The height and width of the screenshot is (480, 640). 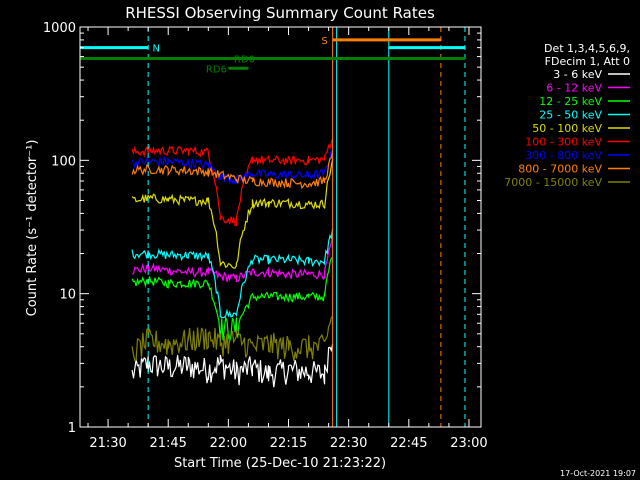 What do you see at coordinates (32, 228) in the screenshot?
I see `y-axis-label: Count Rate (s⁻¹ detector⁻¹)` at bounding box center [32, 228].